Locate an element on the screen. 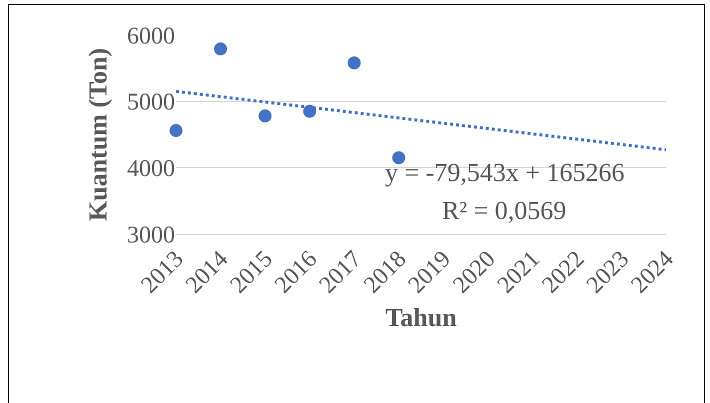 Image resolution: width=710 pixels, height=403 pixels. annotation: R² = 0,0569 is located at coordinates (504, 210).